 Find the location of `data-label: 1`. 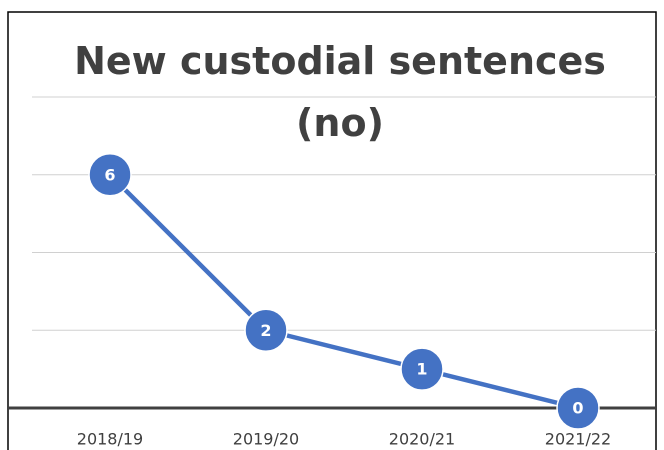

data-label: 1 is located at coordinates (421, 369).